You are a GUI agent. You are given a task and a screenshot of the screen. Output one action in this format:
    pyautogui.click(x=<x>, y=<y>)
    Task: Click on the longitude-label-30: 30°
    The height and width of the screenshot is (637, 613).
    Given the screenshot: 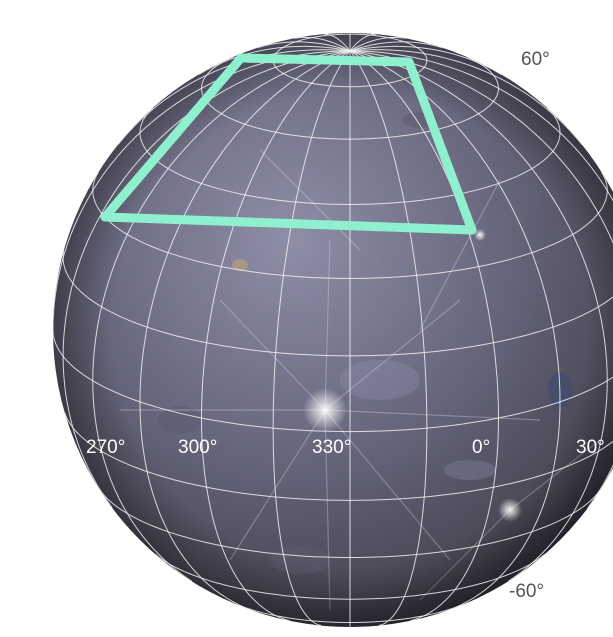 What is the action you would take?
    pyautogui.click(x=590, y=447)
    